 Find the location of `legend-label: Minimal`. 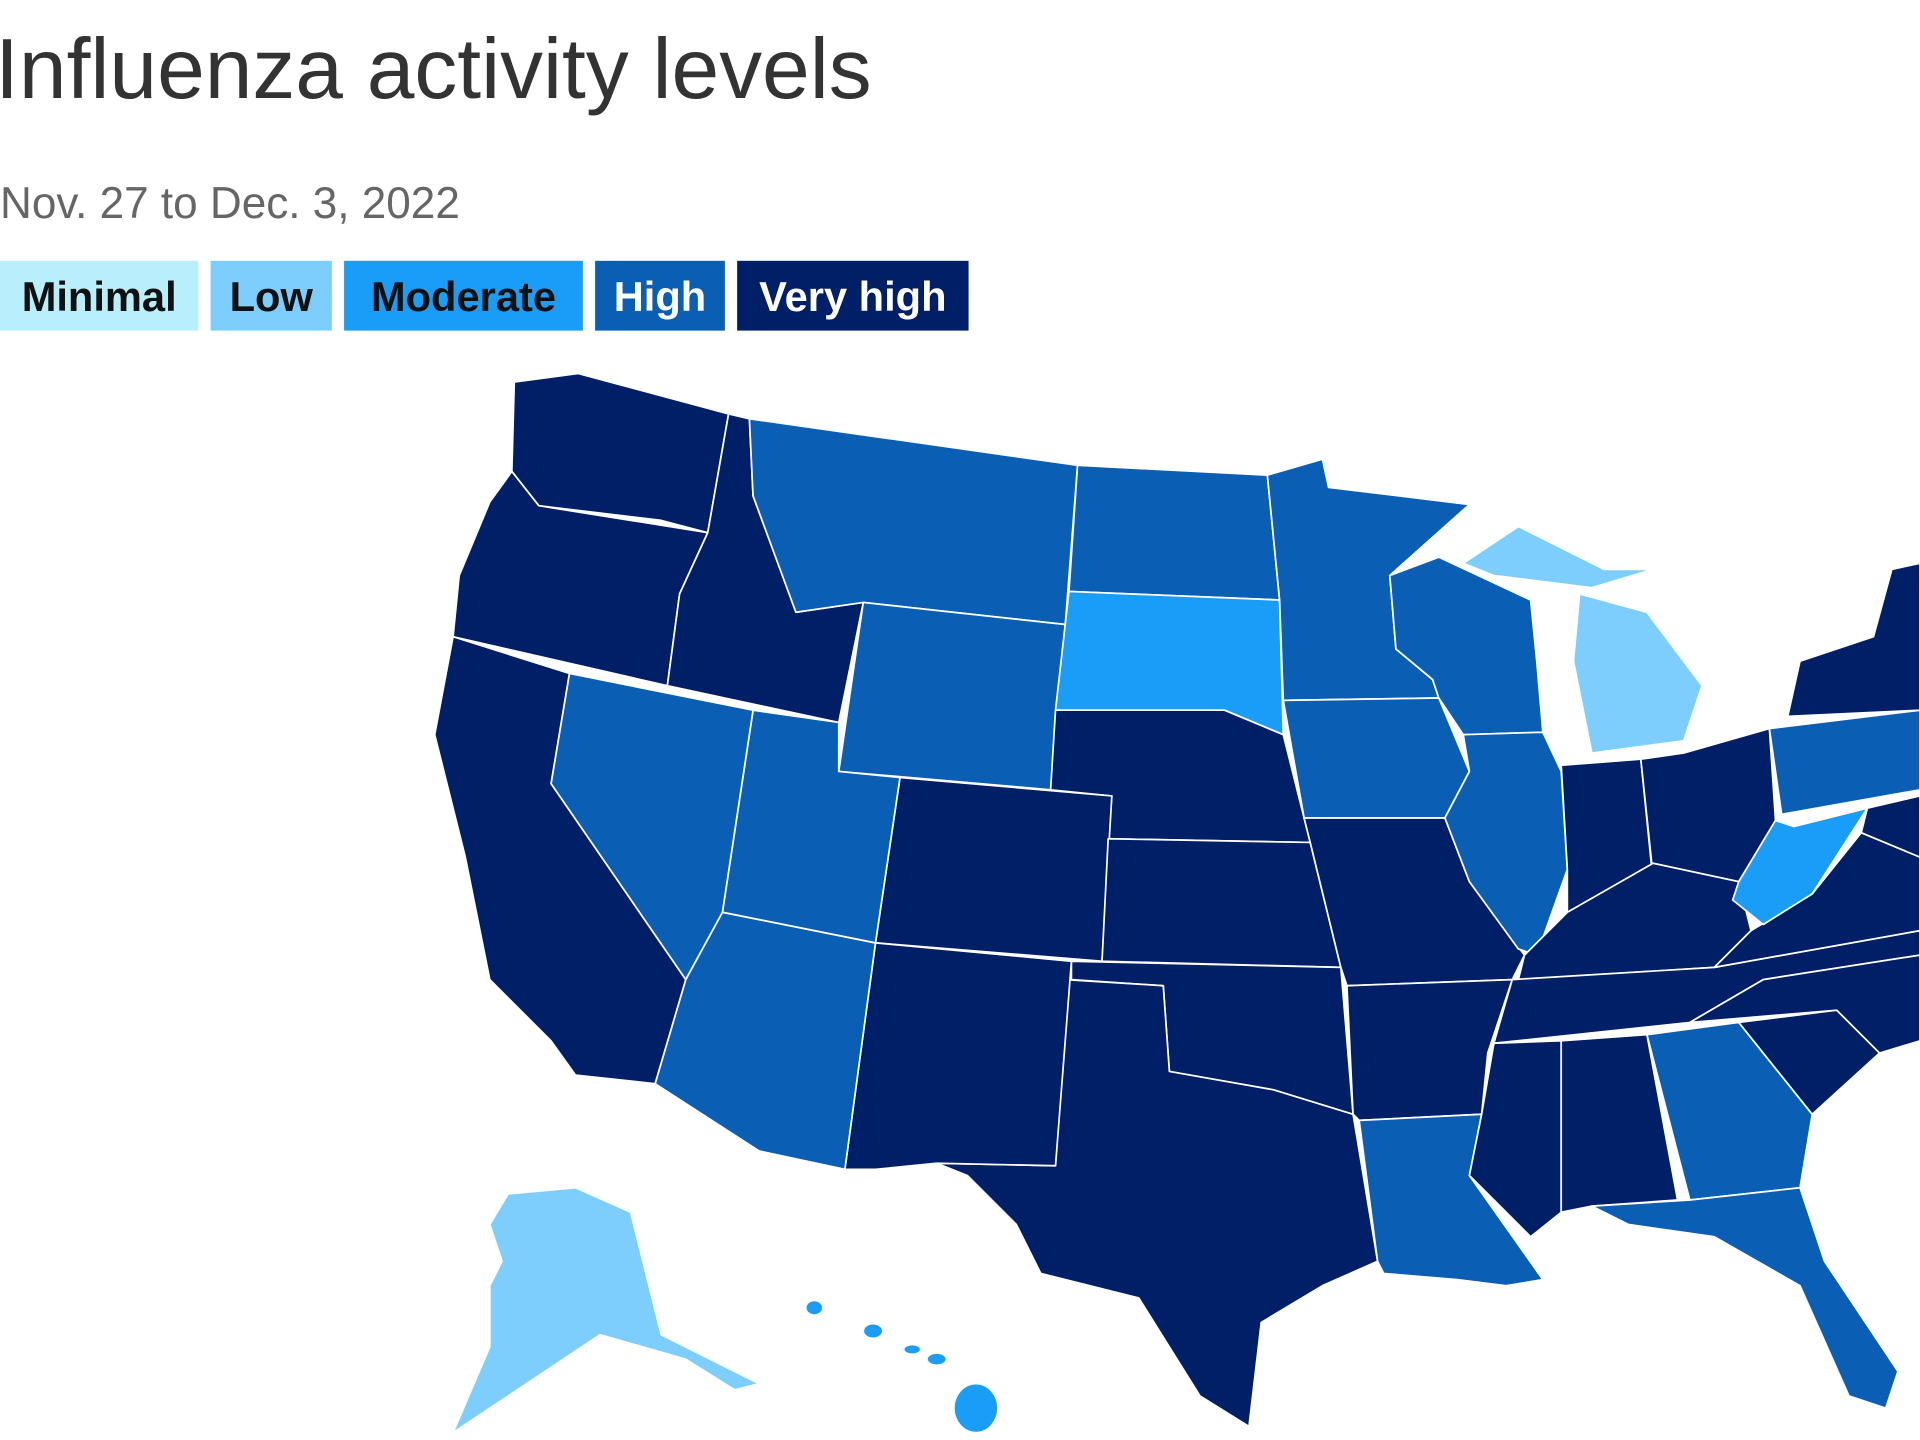

legend-label: Minimal is located at coordinates (99, 296).